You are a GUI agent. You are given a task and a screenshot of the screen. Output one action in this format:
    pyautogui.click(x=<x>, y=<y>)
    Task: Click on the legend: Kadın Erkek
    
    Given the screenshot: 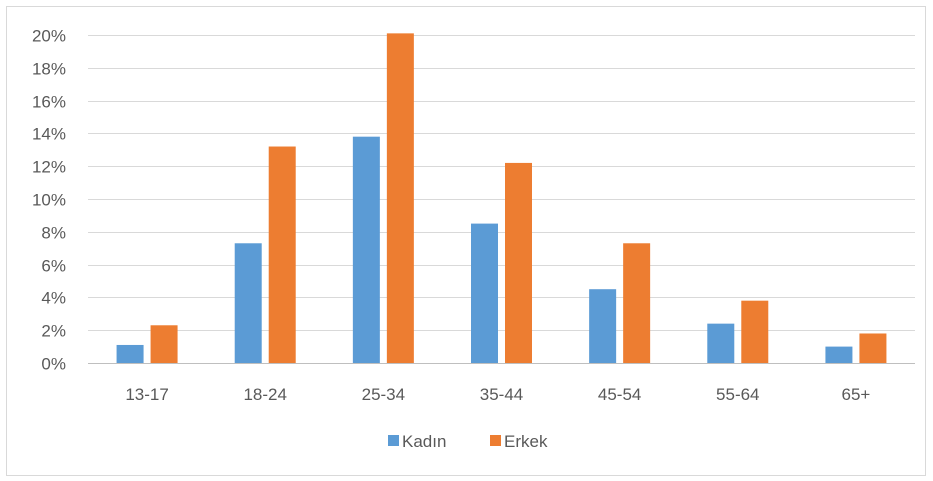 What is the action you would take?
    pyautogui.click(x=468, y=441)
    